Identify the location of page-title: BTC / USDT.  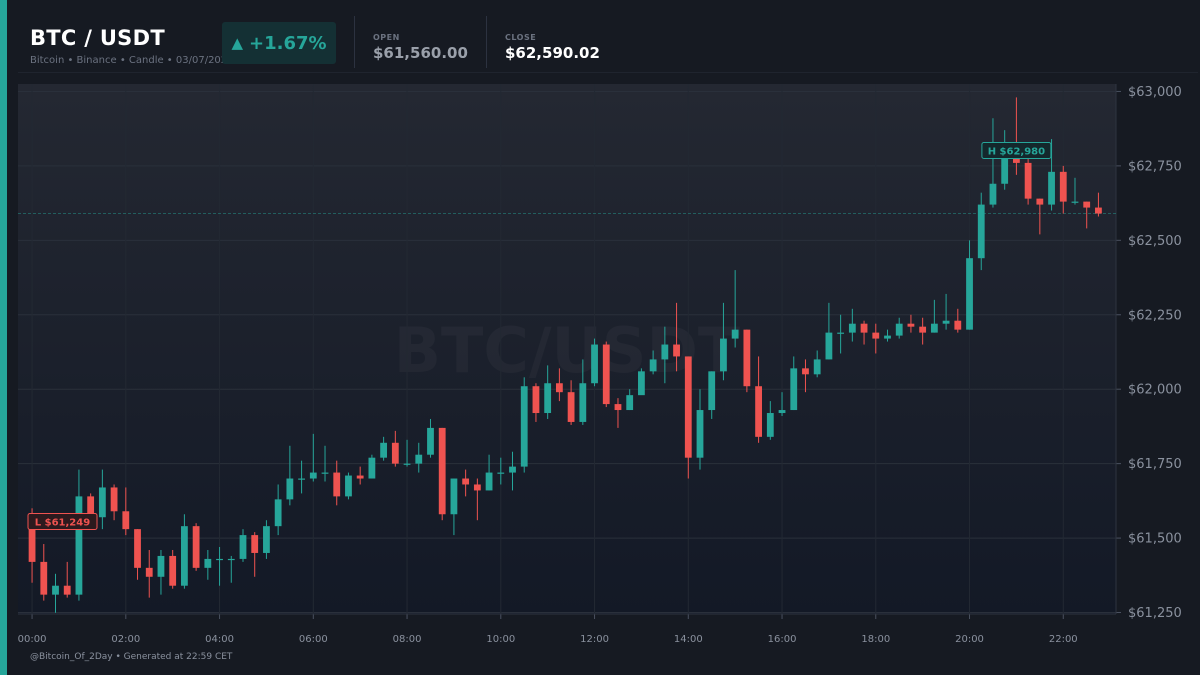
(97, 38).